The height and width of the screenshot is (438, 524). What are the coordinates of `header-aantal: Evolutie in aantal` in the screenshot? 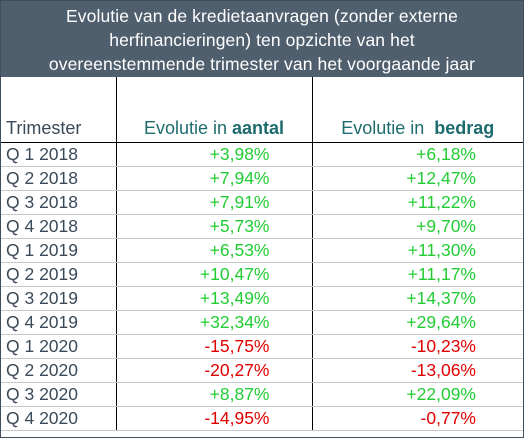 It's located at (214, 110).